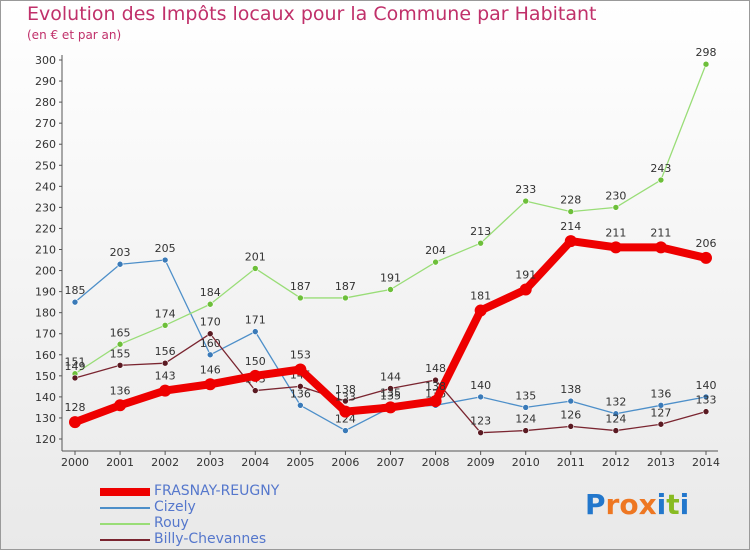  Describe the element at coordinates (120, 353) in the screenshot. I see `data-label: 155` at that location.